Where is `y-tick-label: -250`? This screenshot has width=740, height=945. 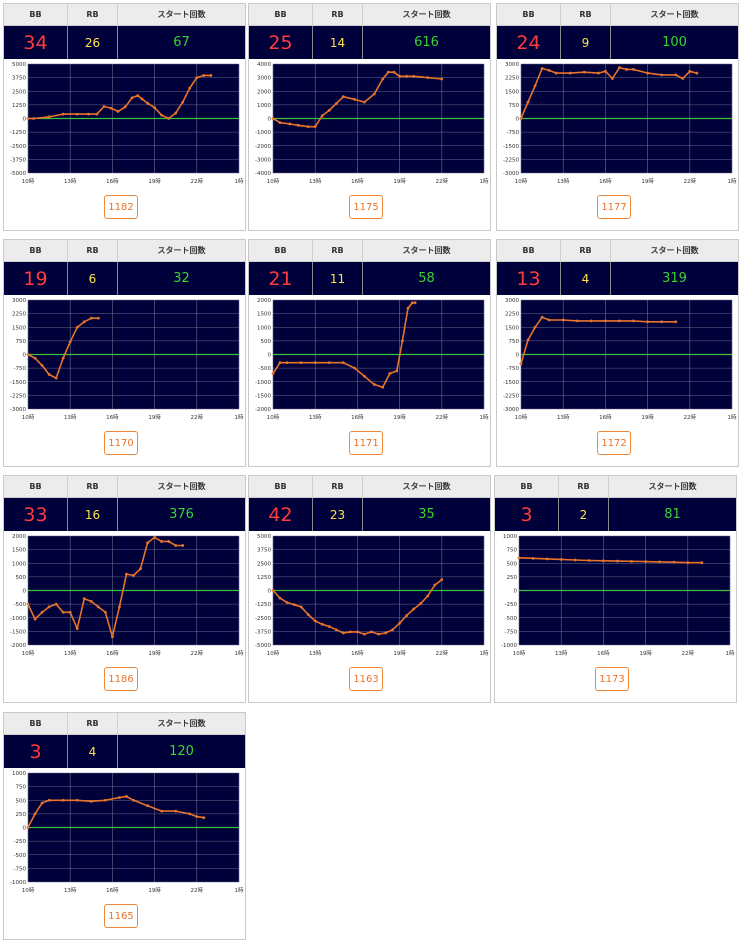
y-tick-label: -250 is located at coordinates (20, 842).